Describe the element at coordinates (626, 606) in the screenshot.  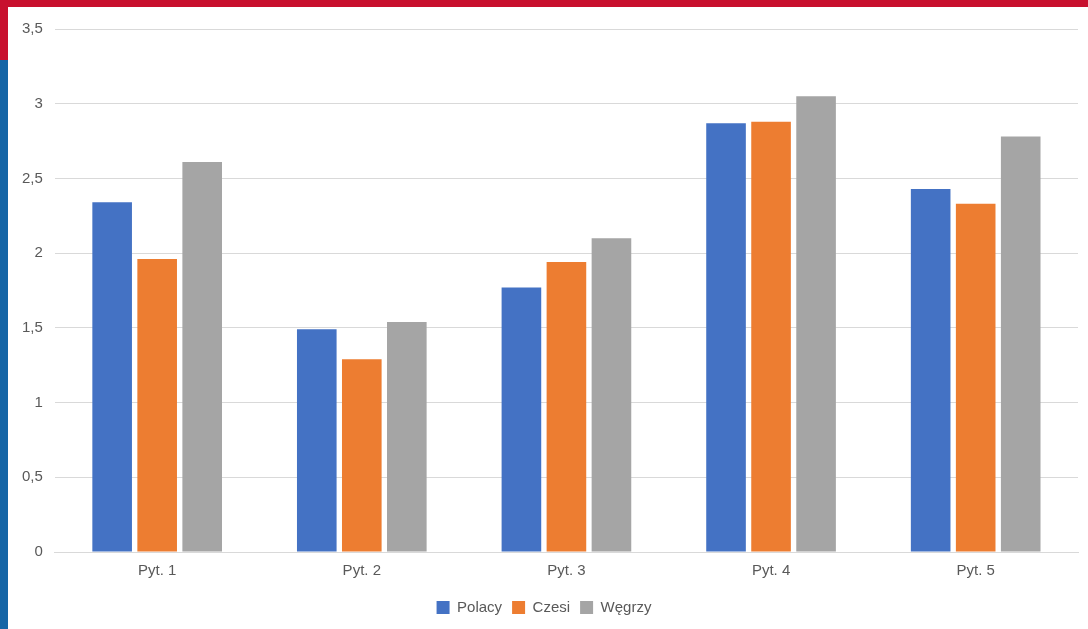
I see `legend-label: Węgrzy` at that location.